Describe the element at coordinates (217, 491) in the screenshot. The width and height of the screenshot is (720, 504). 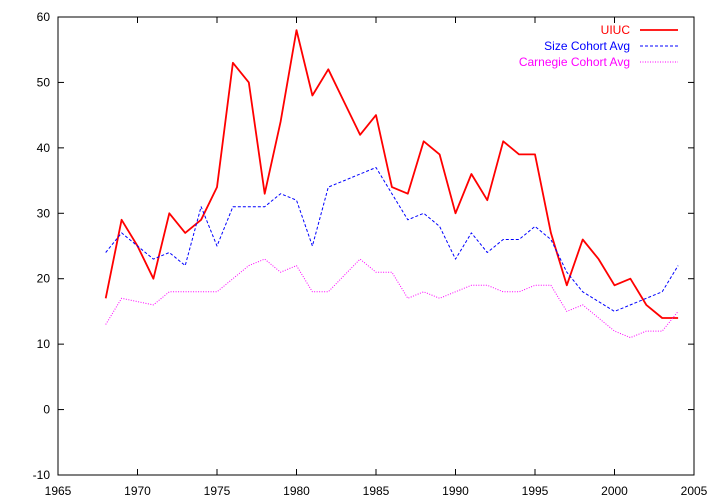
I see `x-tick-label: 1975` at that location.